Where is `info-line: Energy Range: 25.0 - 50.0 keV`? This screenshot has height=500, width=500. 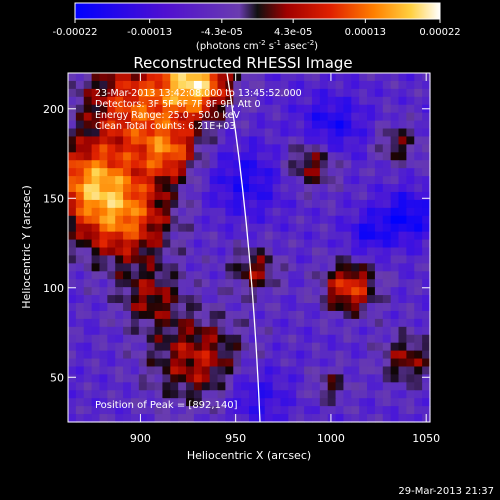 info-line: Energy Range: 25.0 - 50.0 keV is located at coordinates (167, 115).